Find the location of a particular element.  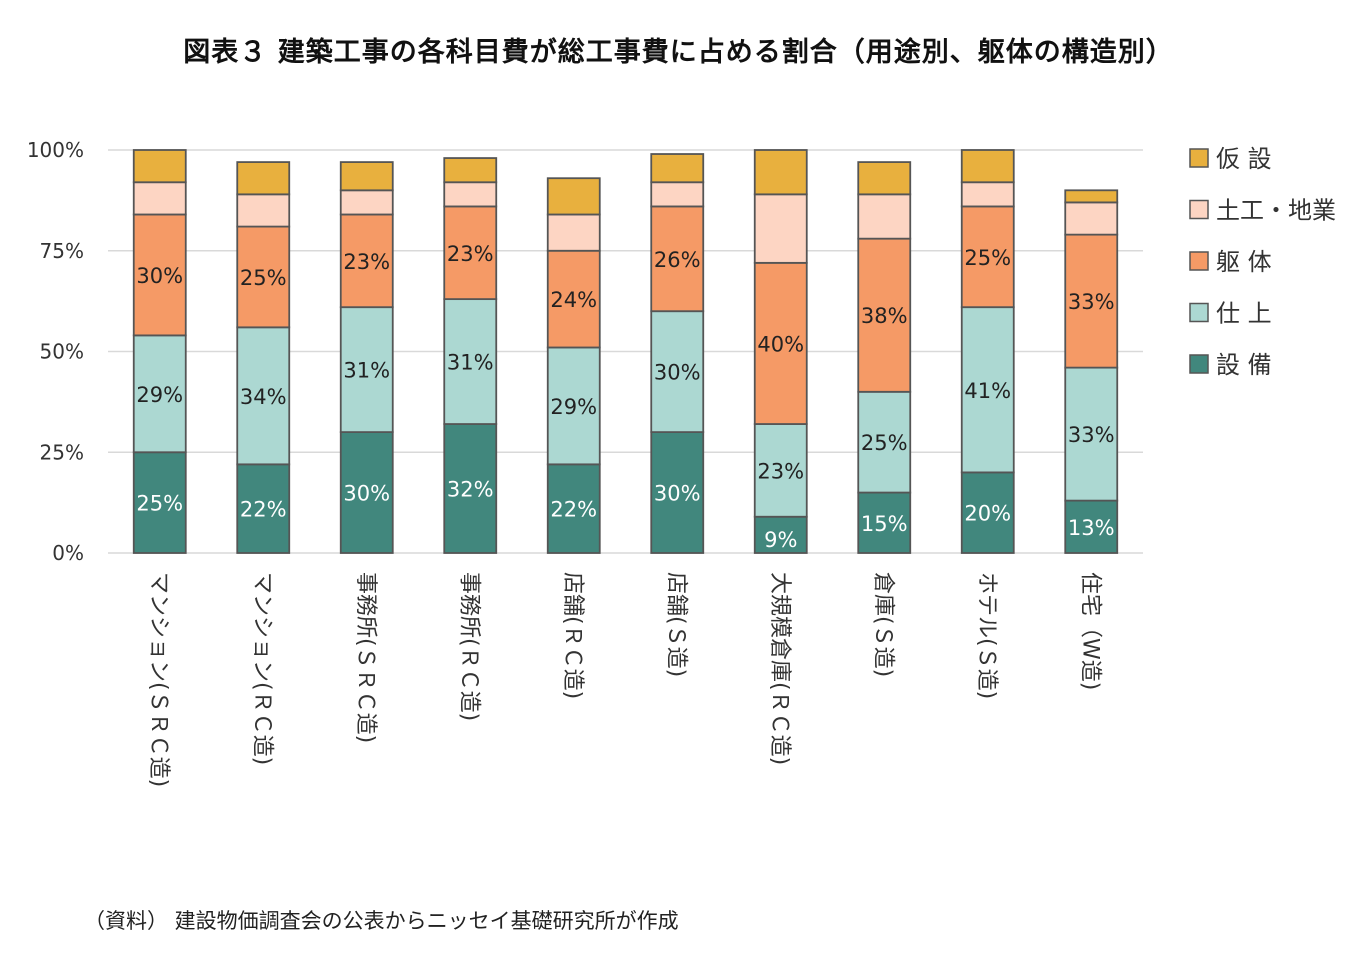

category-label: 事務所(ＳＲＣ造) is located at coordinates (365, 657).